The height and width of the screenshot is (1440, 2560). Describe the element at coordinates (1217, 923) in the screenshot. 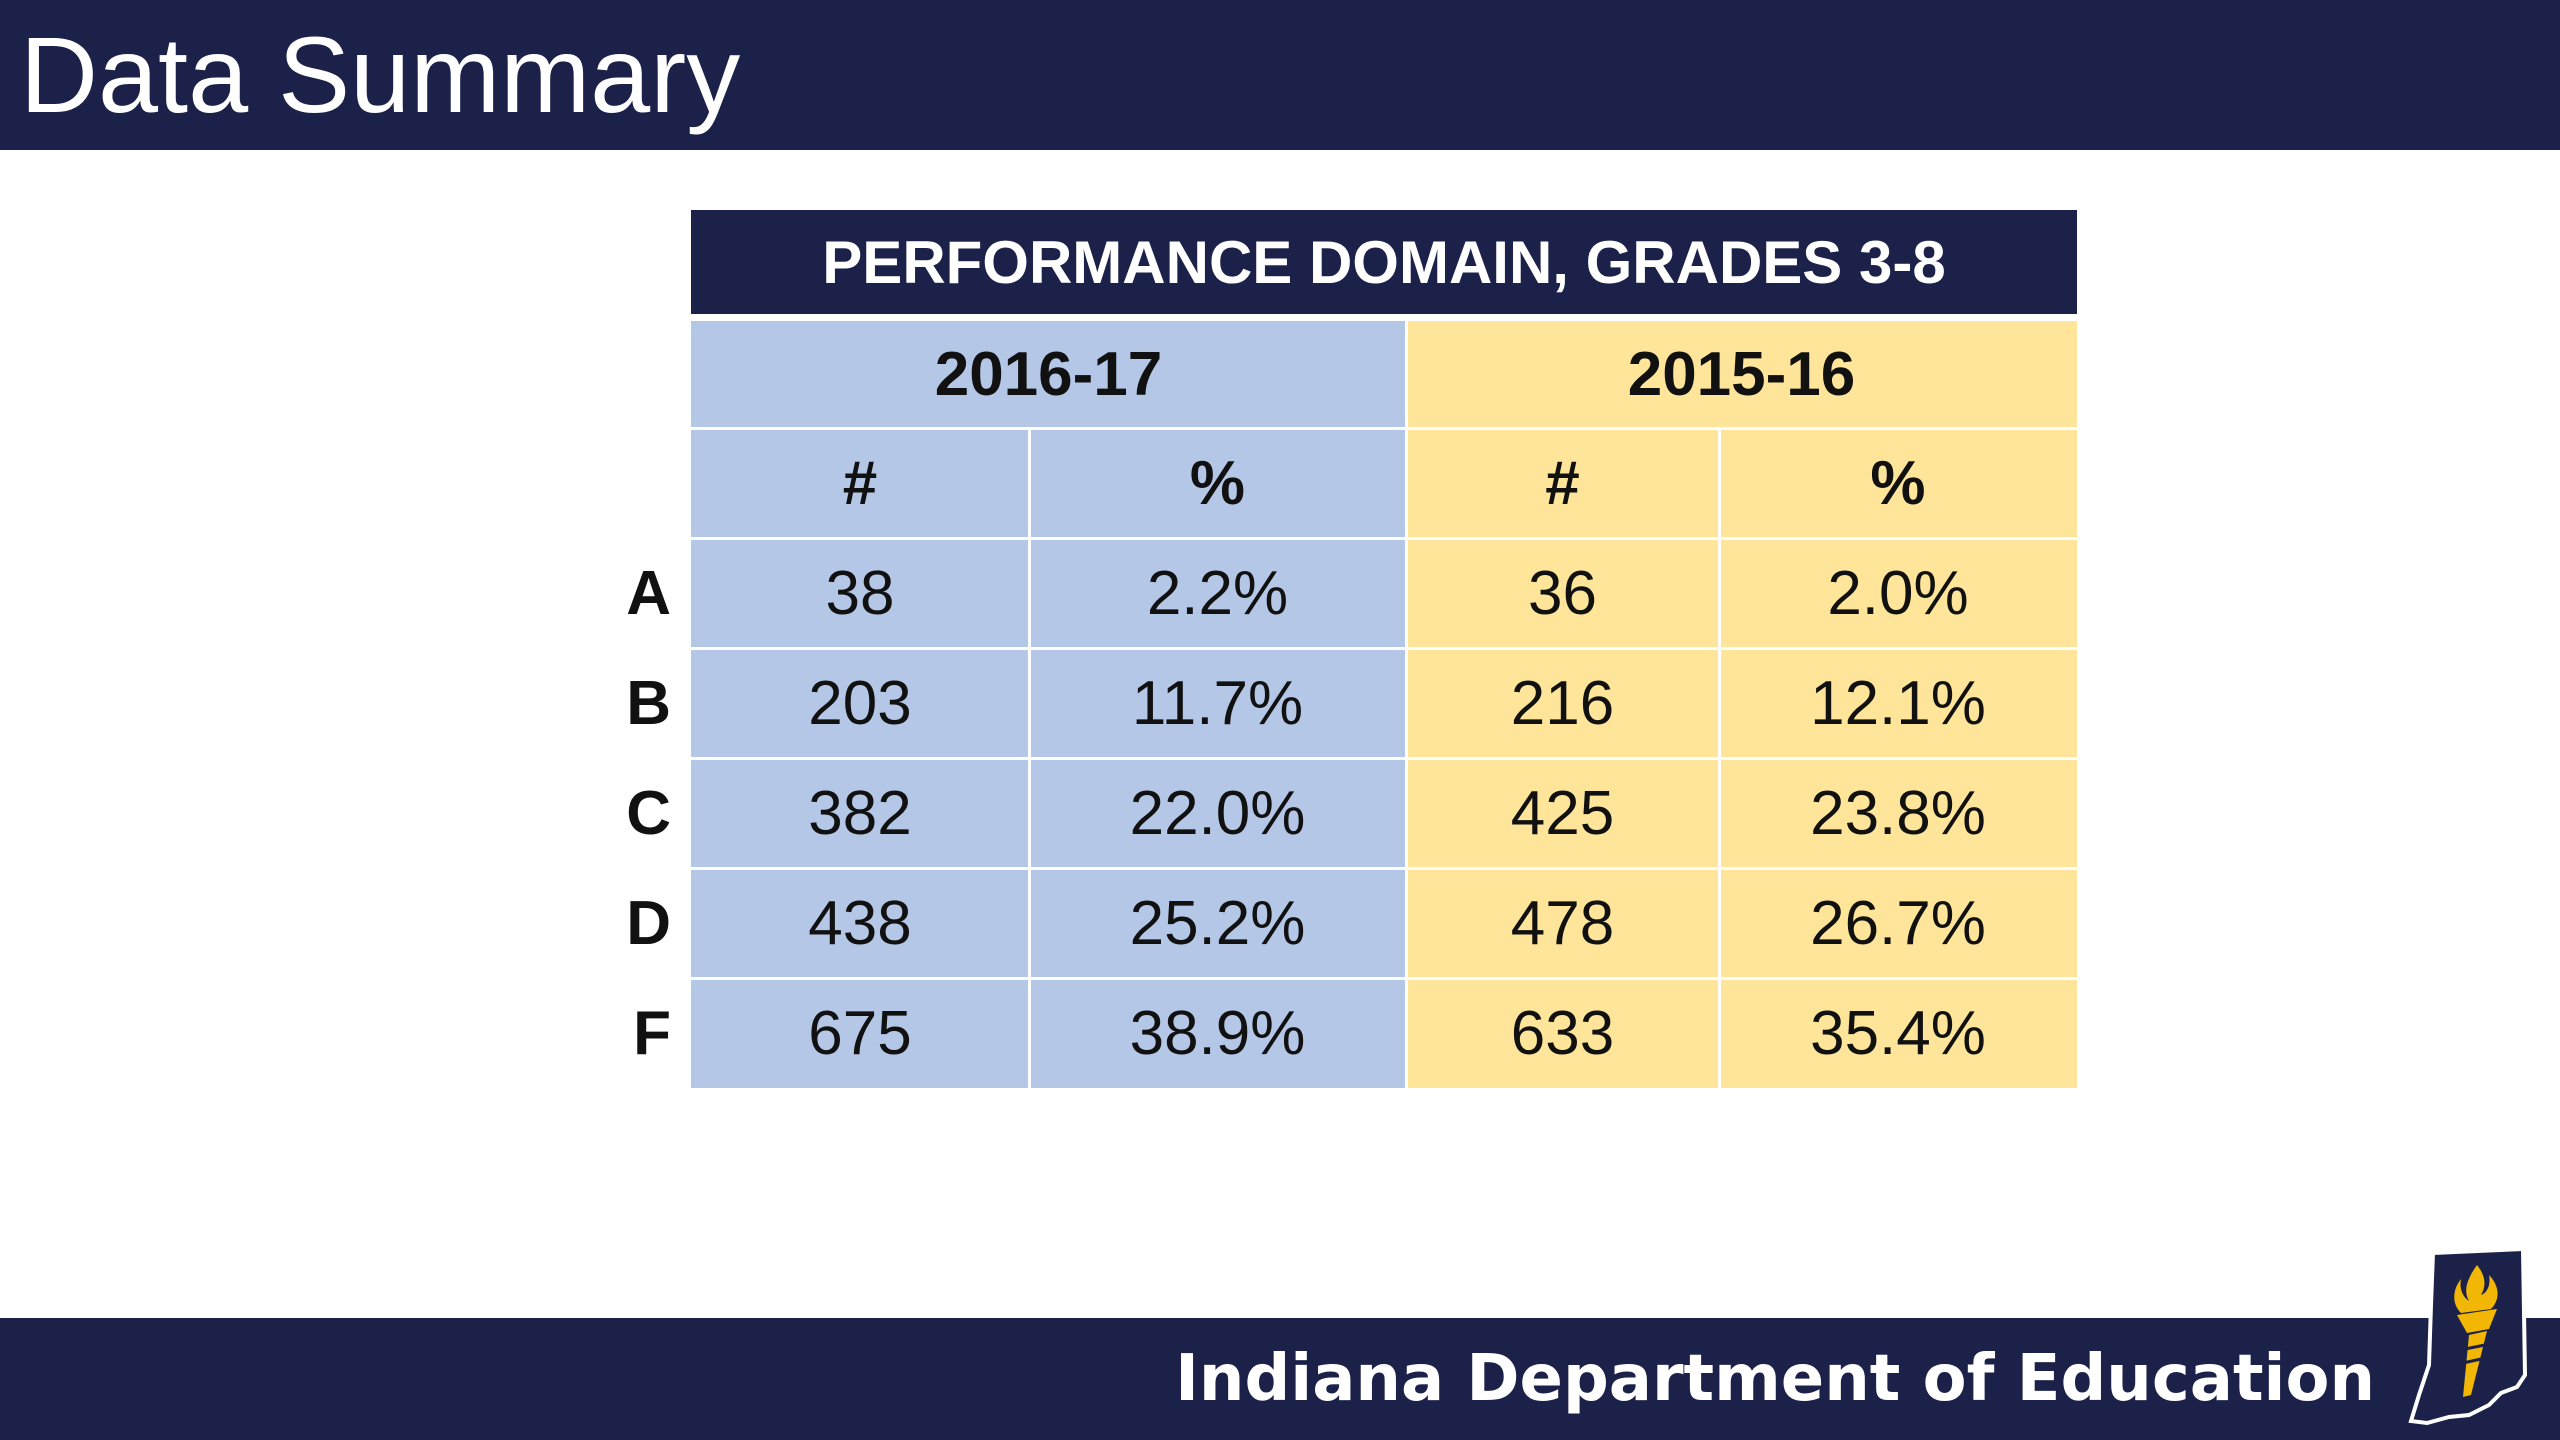

I see `table-cell: 25.2%` at that location.